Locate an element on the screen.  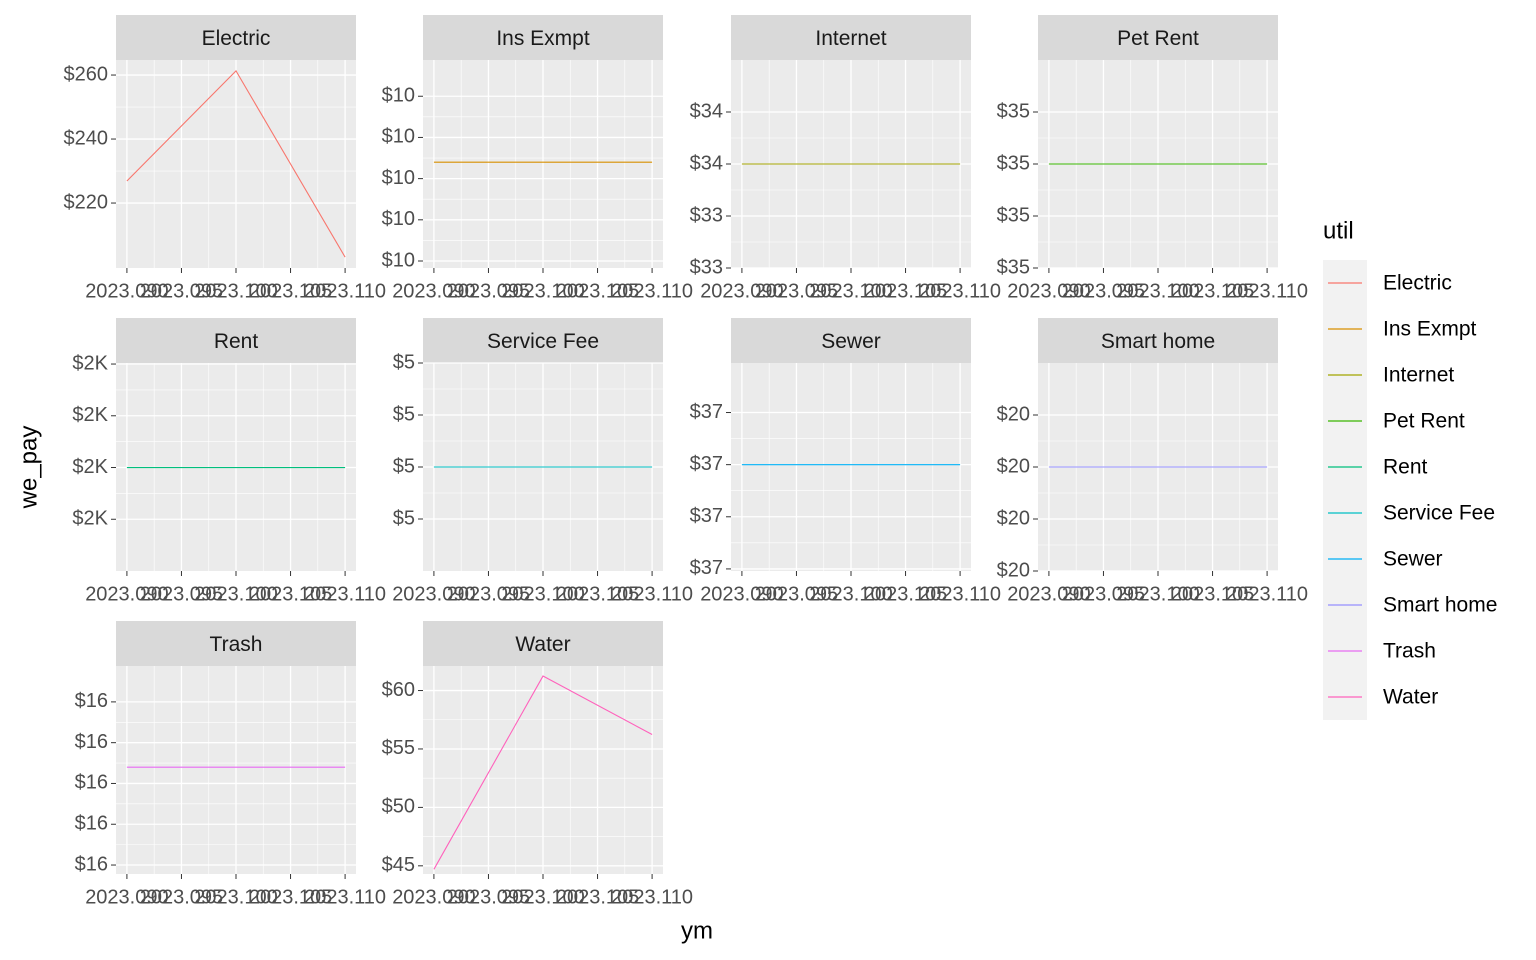
strip-label: Internet is located at coordinates (850, 38).